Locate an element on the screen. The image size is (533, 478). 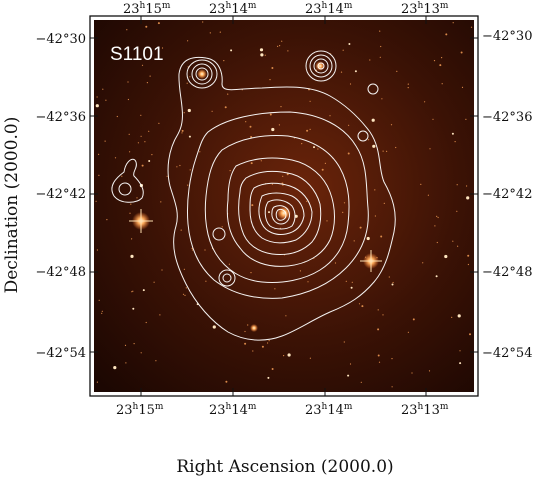
dec-tick-label: −42°36 is located at coordinates (507, 117).